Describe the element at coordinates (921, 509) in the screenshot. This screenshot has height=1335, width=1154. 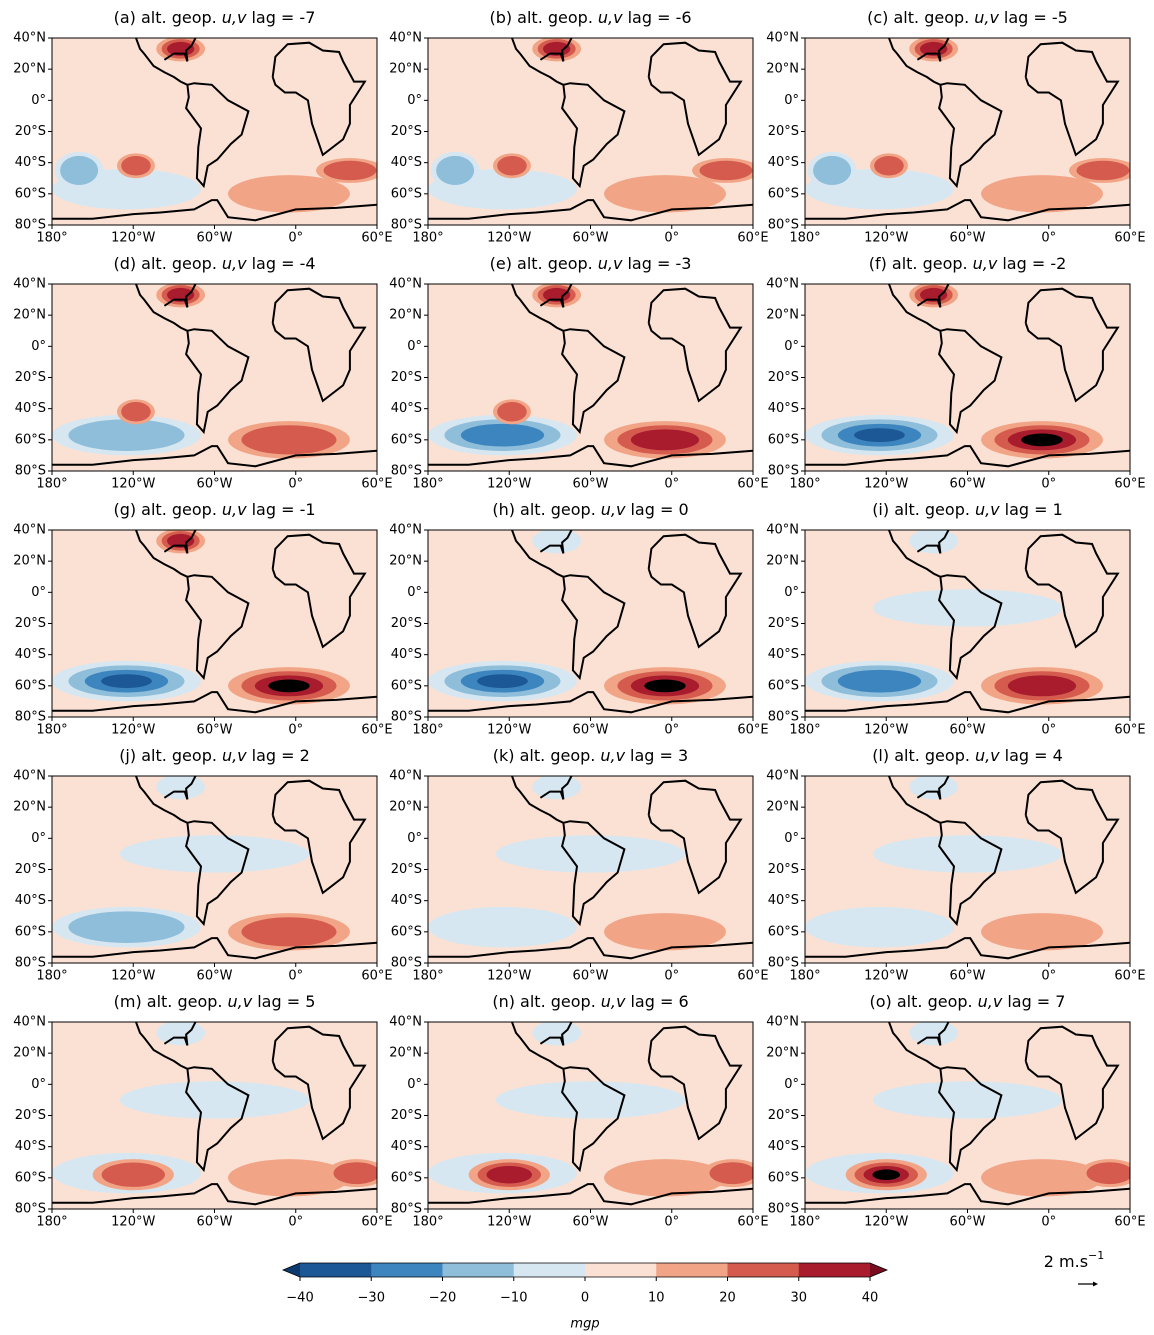
I see `title-prefix: (i) alt. geop.` at that location.